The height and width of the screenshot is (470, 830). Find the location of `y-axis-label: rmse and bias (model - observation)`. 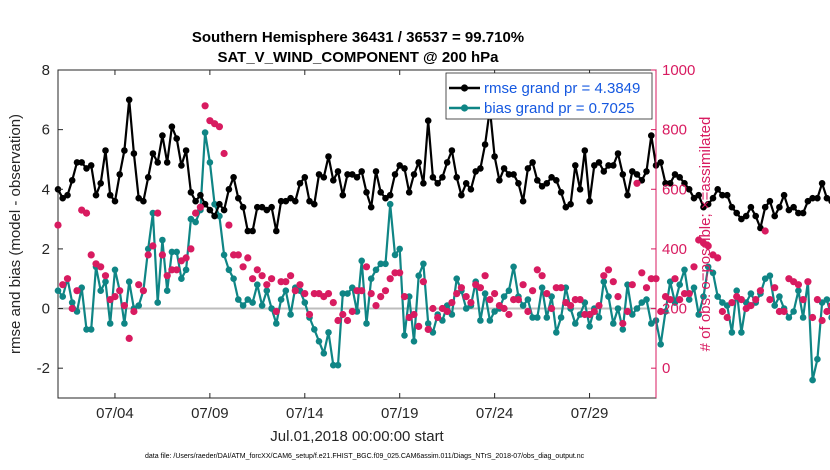

y-axis-label: rmse and bias (model - observation) is located at coordinates (15, 234).